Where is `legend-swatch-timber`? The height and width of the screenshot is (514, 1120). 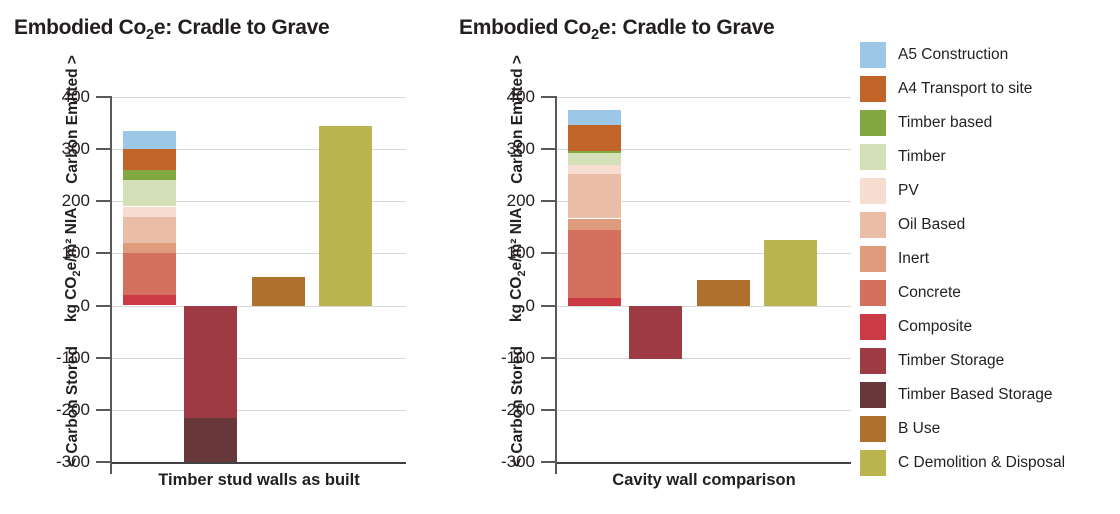 legend-swatch-timber is located at coordinates (873, 157).